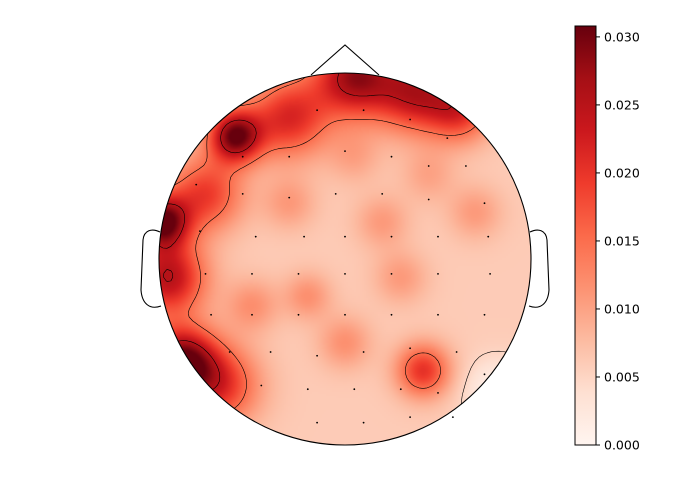 Image resolution: width=700 pixels, height=500 pixels. I want to click on colorbar-tick-label: 0.020, so click(622, 172).